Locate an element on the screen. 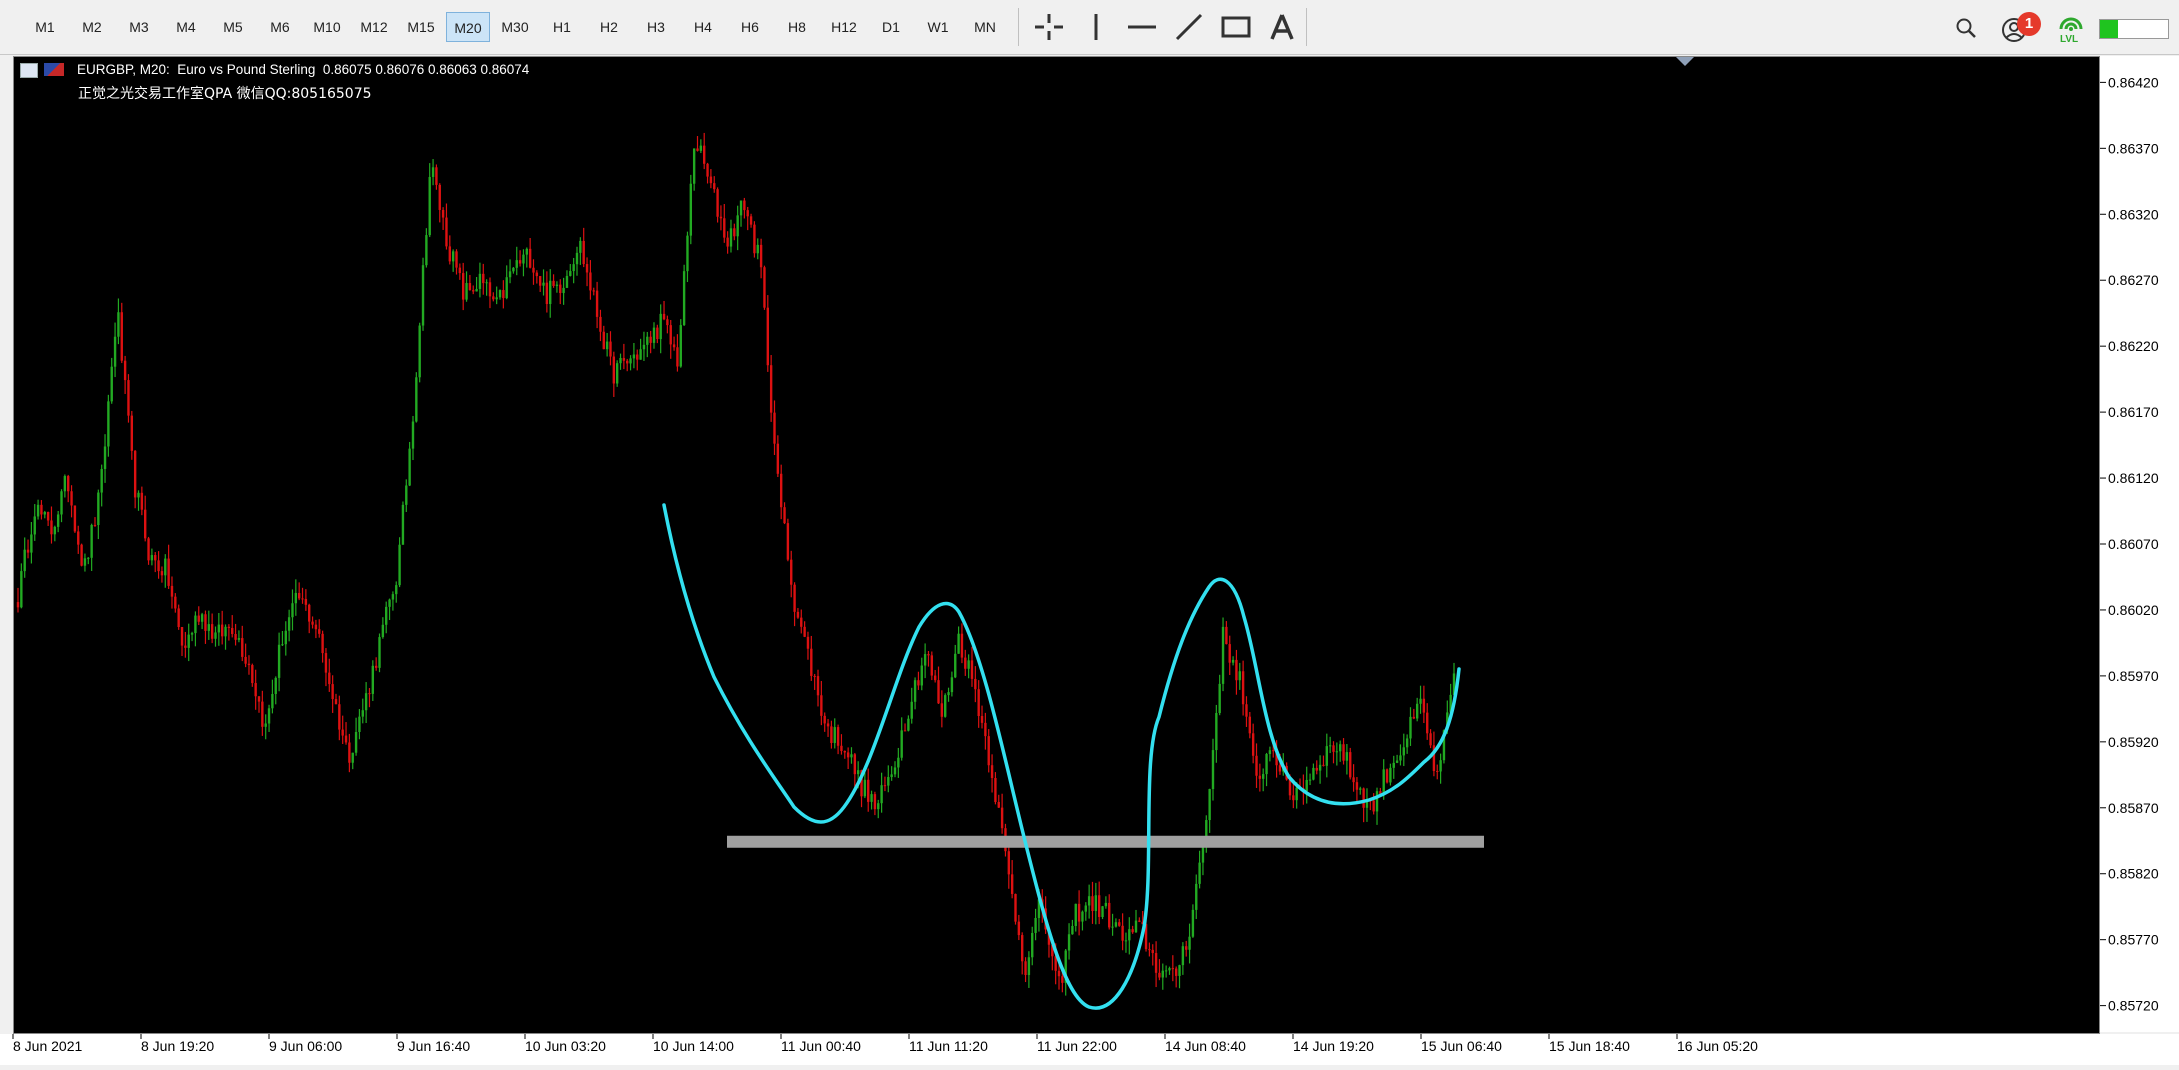 Image resolution: width=2179 pixels, height=1070 pixels. vertical-line-icon is located at coordinates (1096, 27).